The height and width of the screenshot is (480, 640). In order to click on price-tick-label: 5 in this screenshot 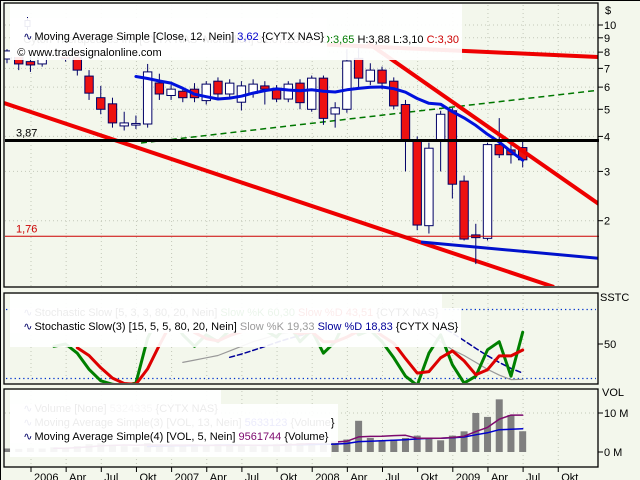, I will do `click(607, 110)`.